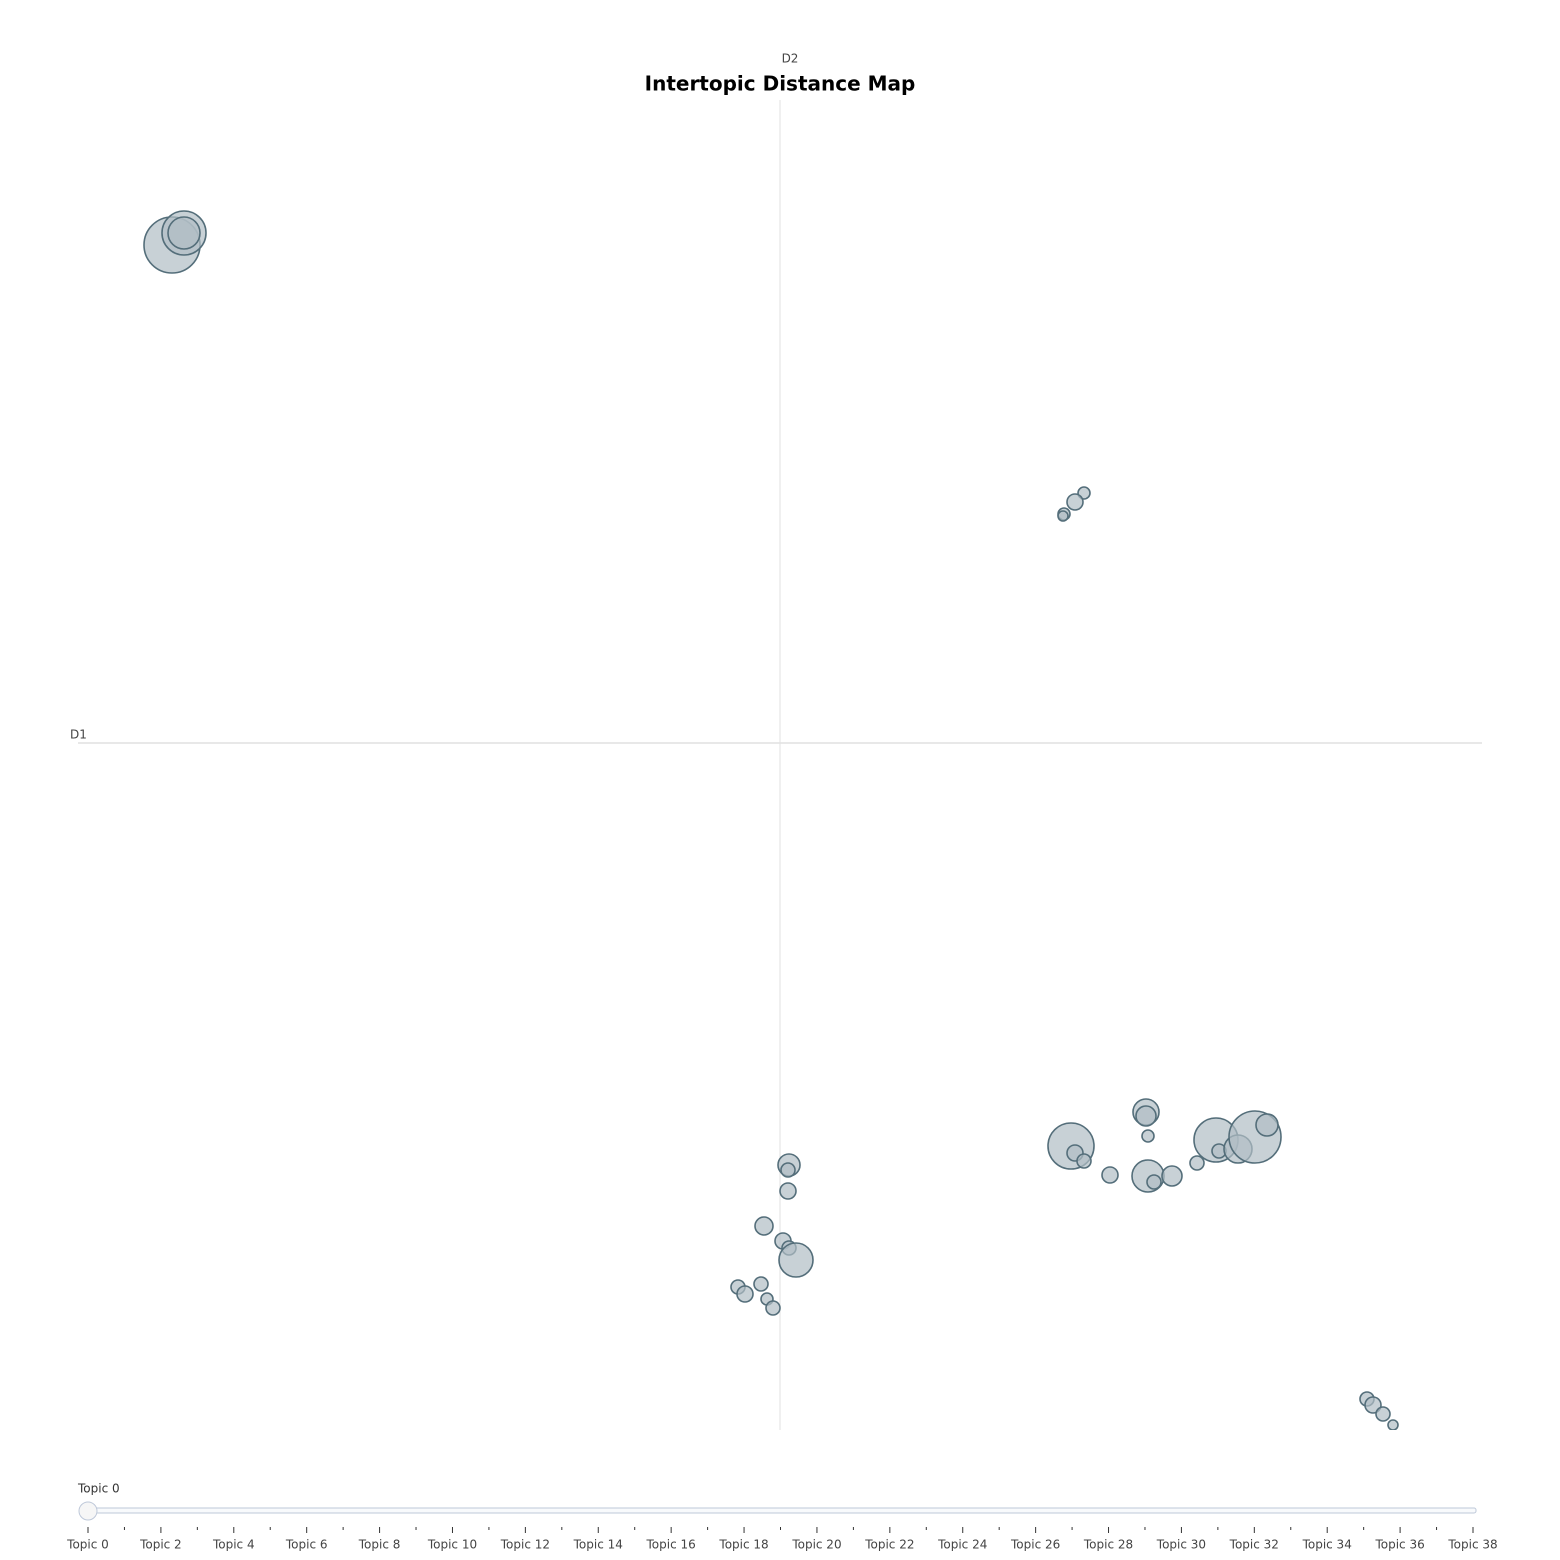 This screenshot has width=1560, height=1560. Describe the element at coordinates (98, 1489) in the screenshot. I see `slider-current-label: Topic 0` at that location.